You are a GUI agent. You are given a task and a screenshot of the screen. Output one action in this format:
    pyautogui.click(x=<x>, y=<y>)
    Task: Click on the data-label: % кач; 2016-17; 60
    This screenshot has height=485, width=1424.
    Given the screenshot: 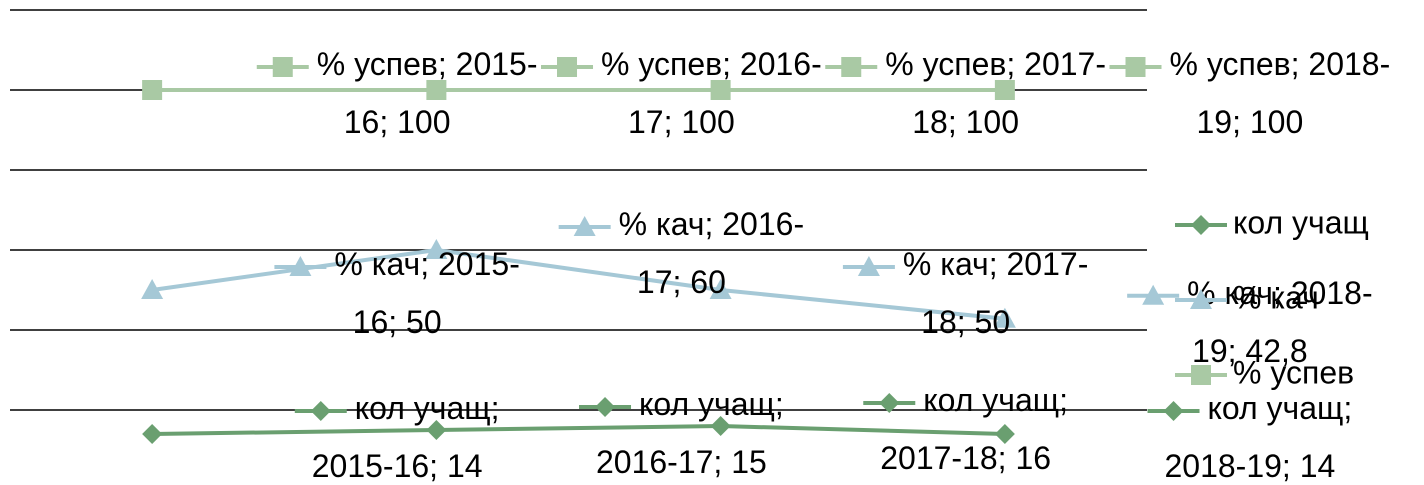 What is the action you would take?
    pyautogui.click(x=681, y=253)
    